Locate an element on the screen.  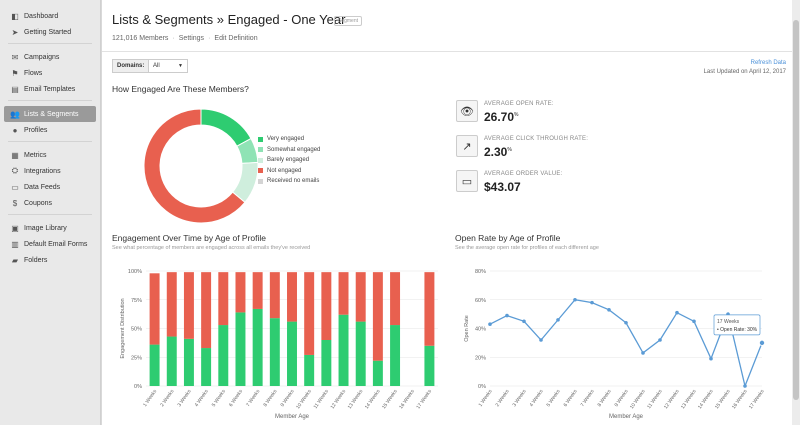
sidebar-item-campaigns: ✉ Campaigns is located at coordinates (50, 57).